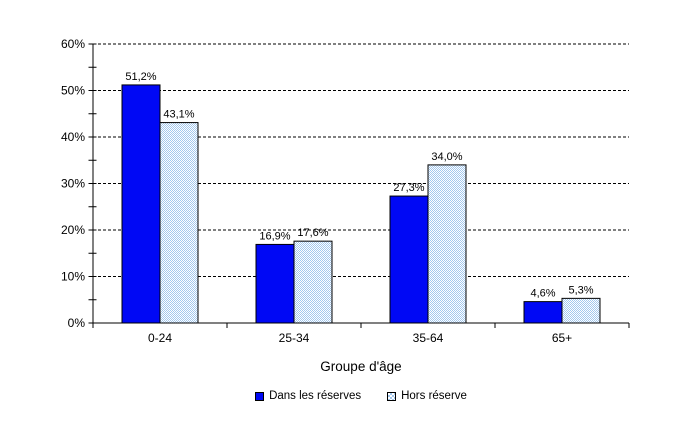 This screenshot has height=430, width=696. Describe the element at coordinates (392, 396) in the screenshot. I see `legend-swatch-checker-icon` at that location.